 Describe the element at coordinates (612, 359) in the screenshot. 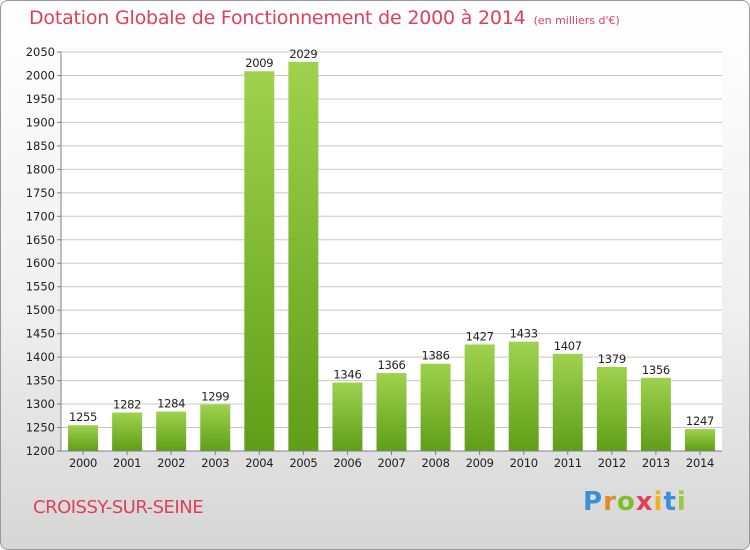

I see `bar-value-label: 1379` at that location.